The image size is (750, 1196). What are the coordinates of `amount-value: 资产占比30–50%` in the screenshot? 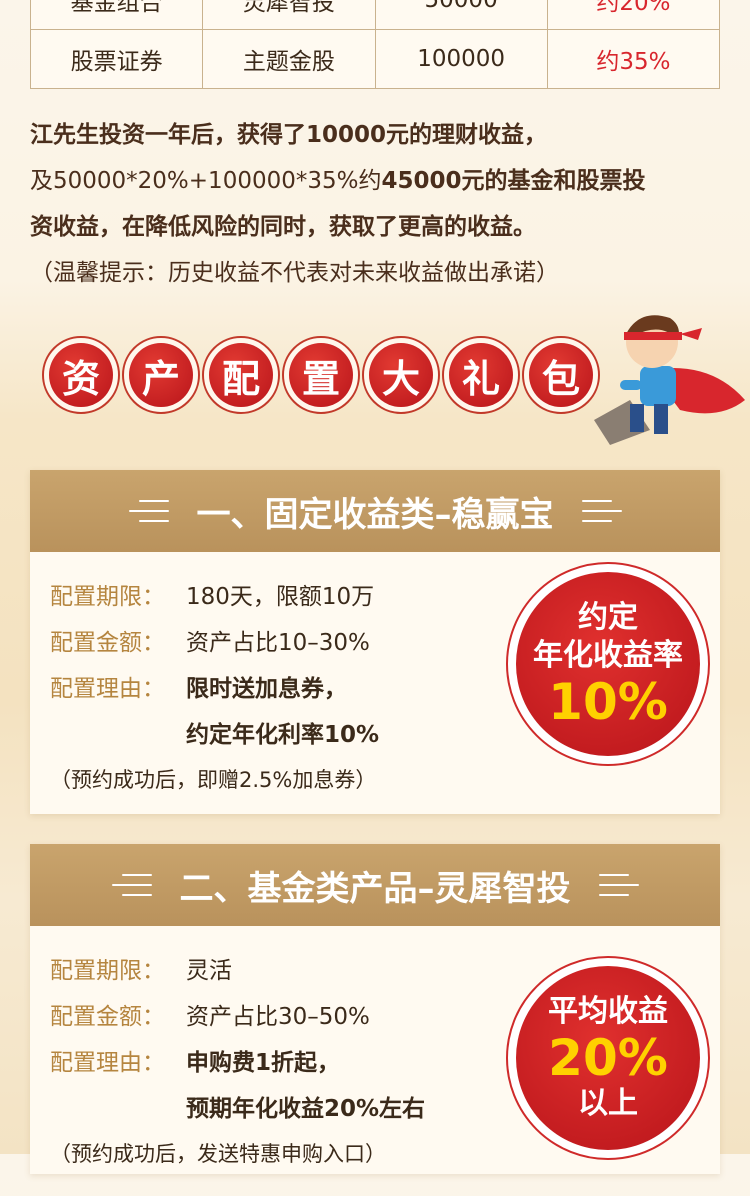 It's located at (278, 1017).